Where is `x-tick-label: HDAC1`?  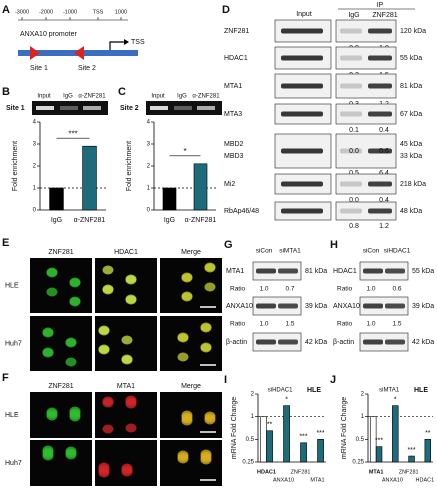 x-tick-label: HDAC1 is located at coordinates (266, 472).